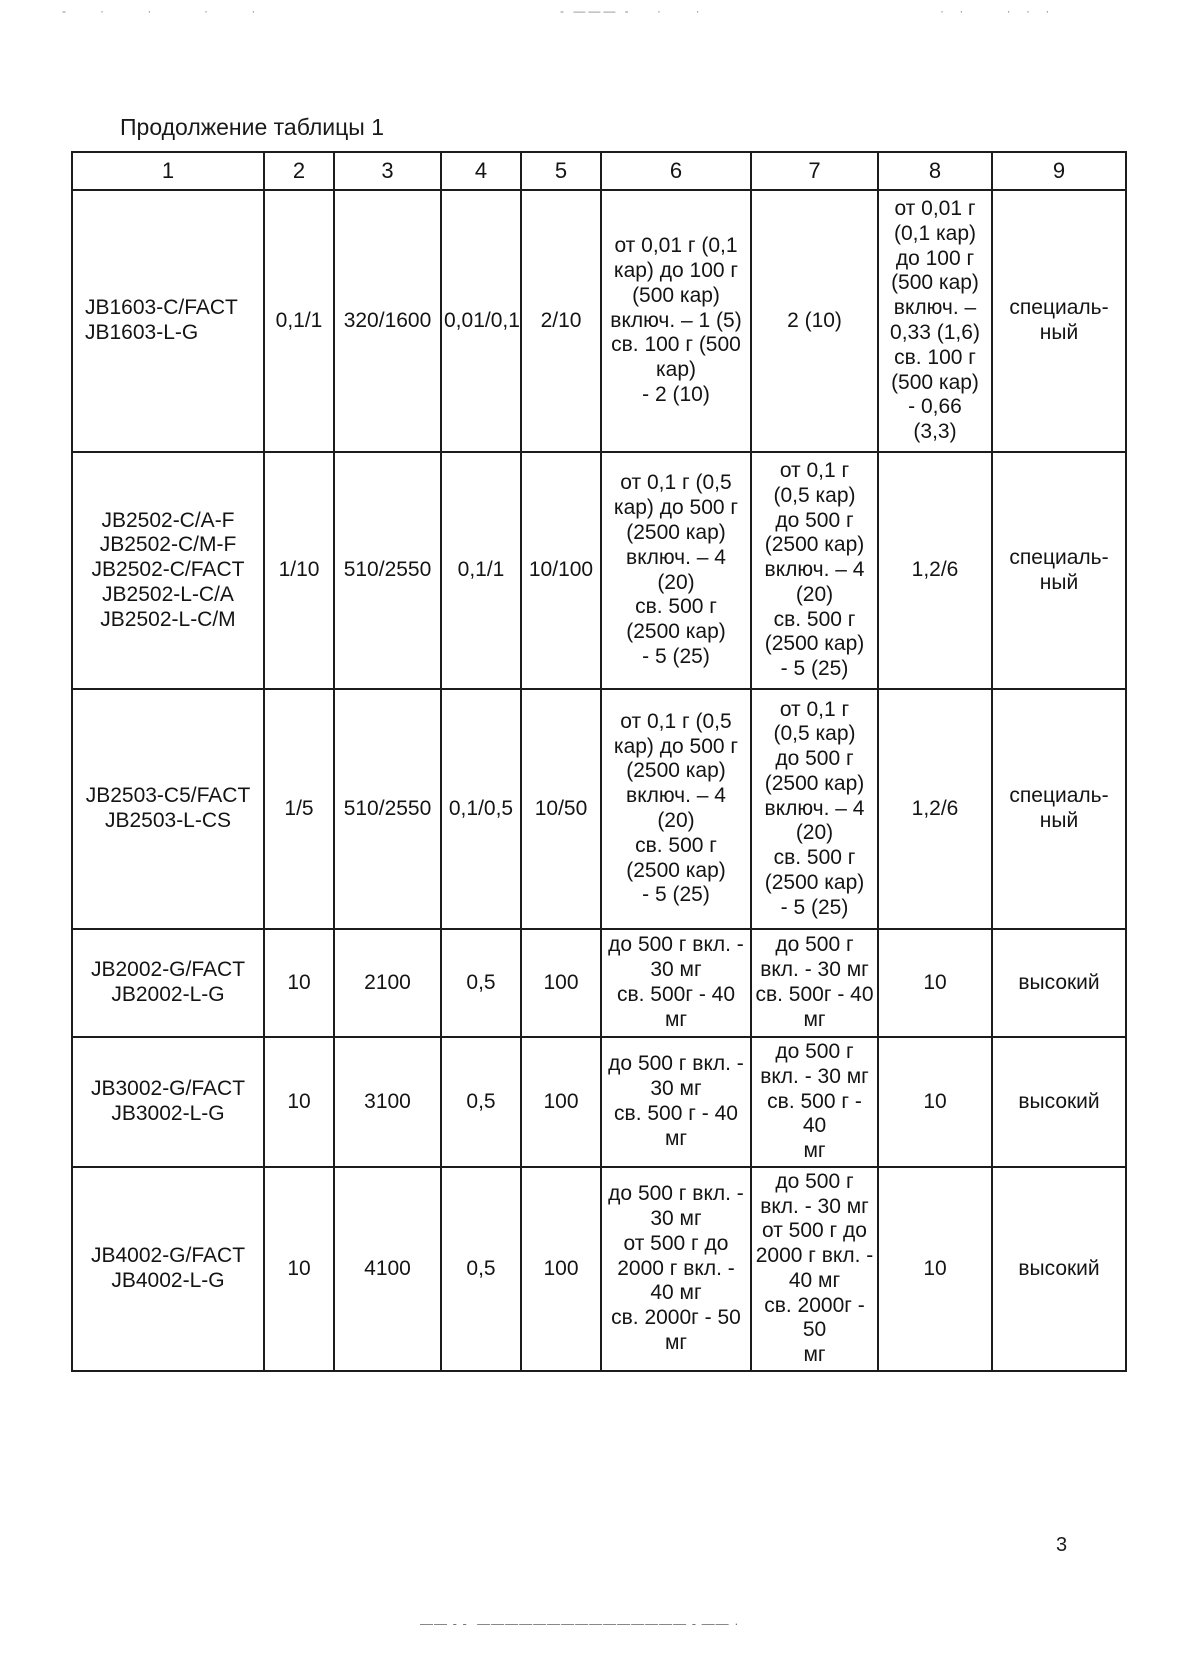  Describe the element at coordinates (162, 11) in the screenshot. I see `scan-artifact-top-left: - · · · ·` at that location.